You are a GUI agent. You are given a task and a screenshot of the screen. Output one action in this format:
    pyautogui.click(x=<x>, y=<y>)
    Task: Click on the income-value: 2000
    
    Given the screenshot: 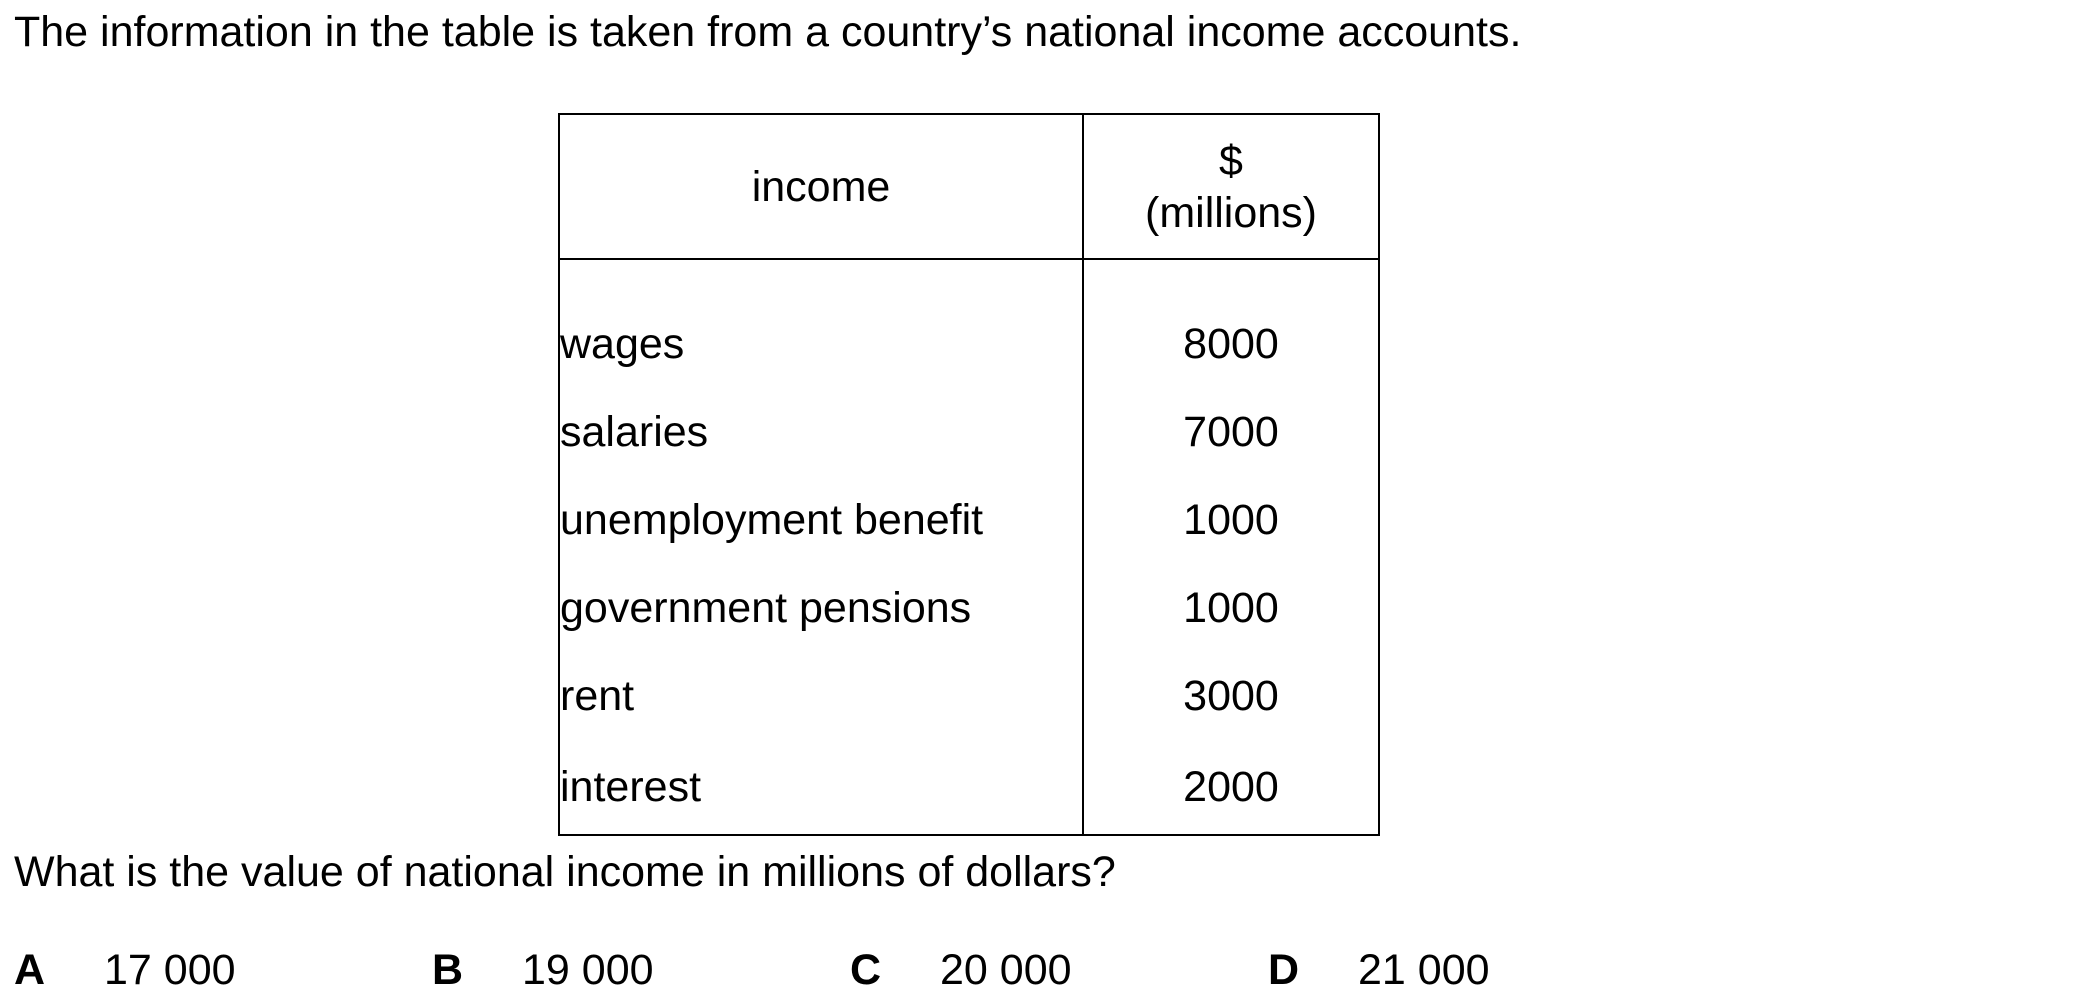 What is the action you would take?
    pyautogui.click(x=1231, y=788)
    